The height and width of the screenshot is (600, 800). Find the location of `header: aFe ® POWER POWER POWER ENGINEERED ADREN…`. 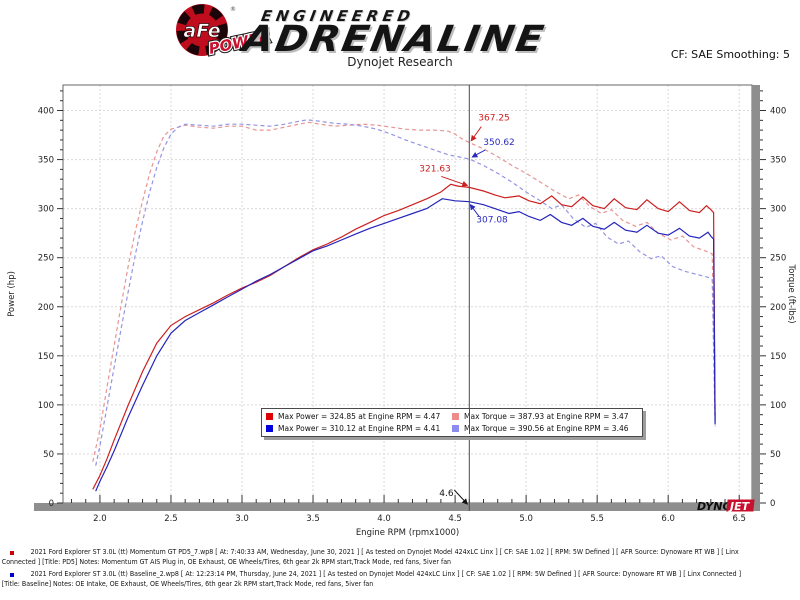

header: aFe ® POWER POWER POWER ENGINEERED ADREN… is located at coordinates (400, 40).